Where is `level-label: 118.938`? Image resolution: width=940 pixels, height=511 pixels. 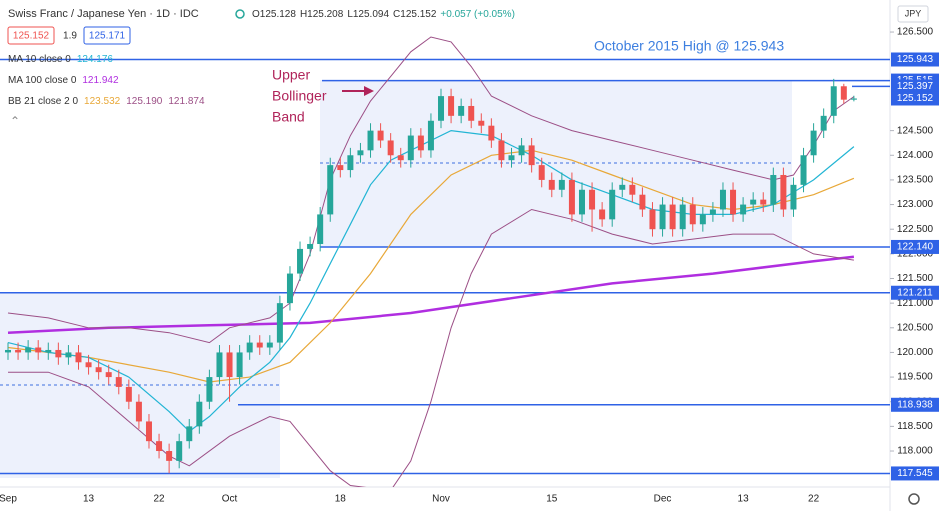 level-label: 118.938 is located at coordinates (915, 404).